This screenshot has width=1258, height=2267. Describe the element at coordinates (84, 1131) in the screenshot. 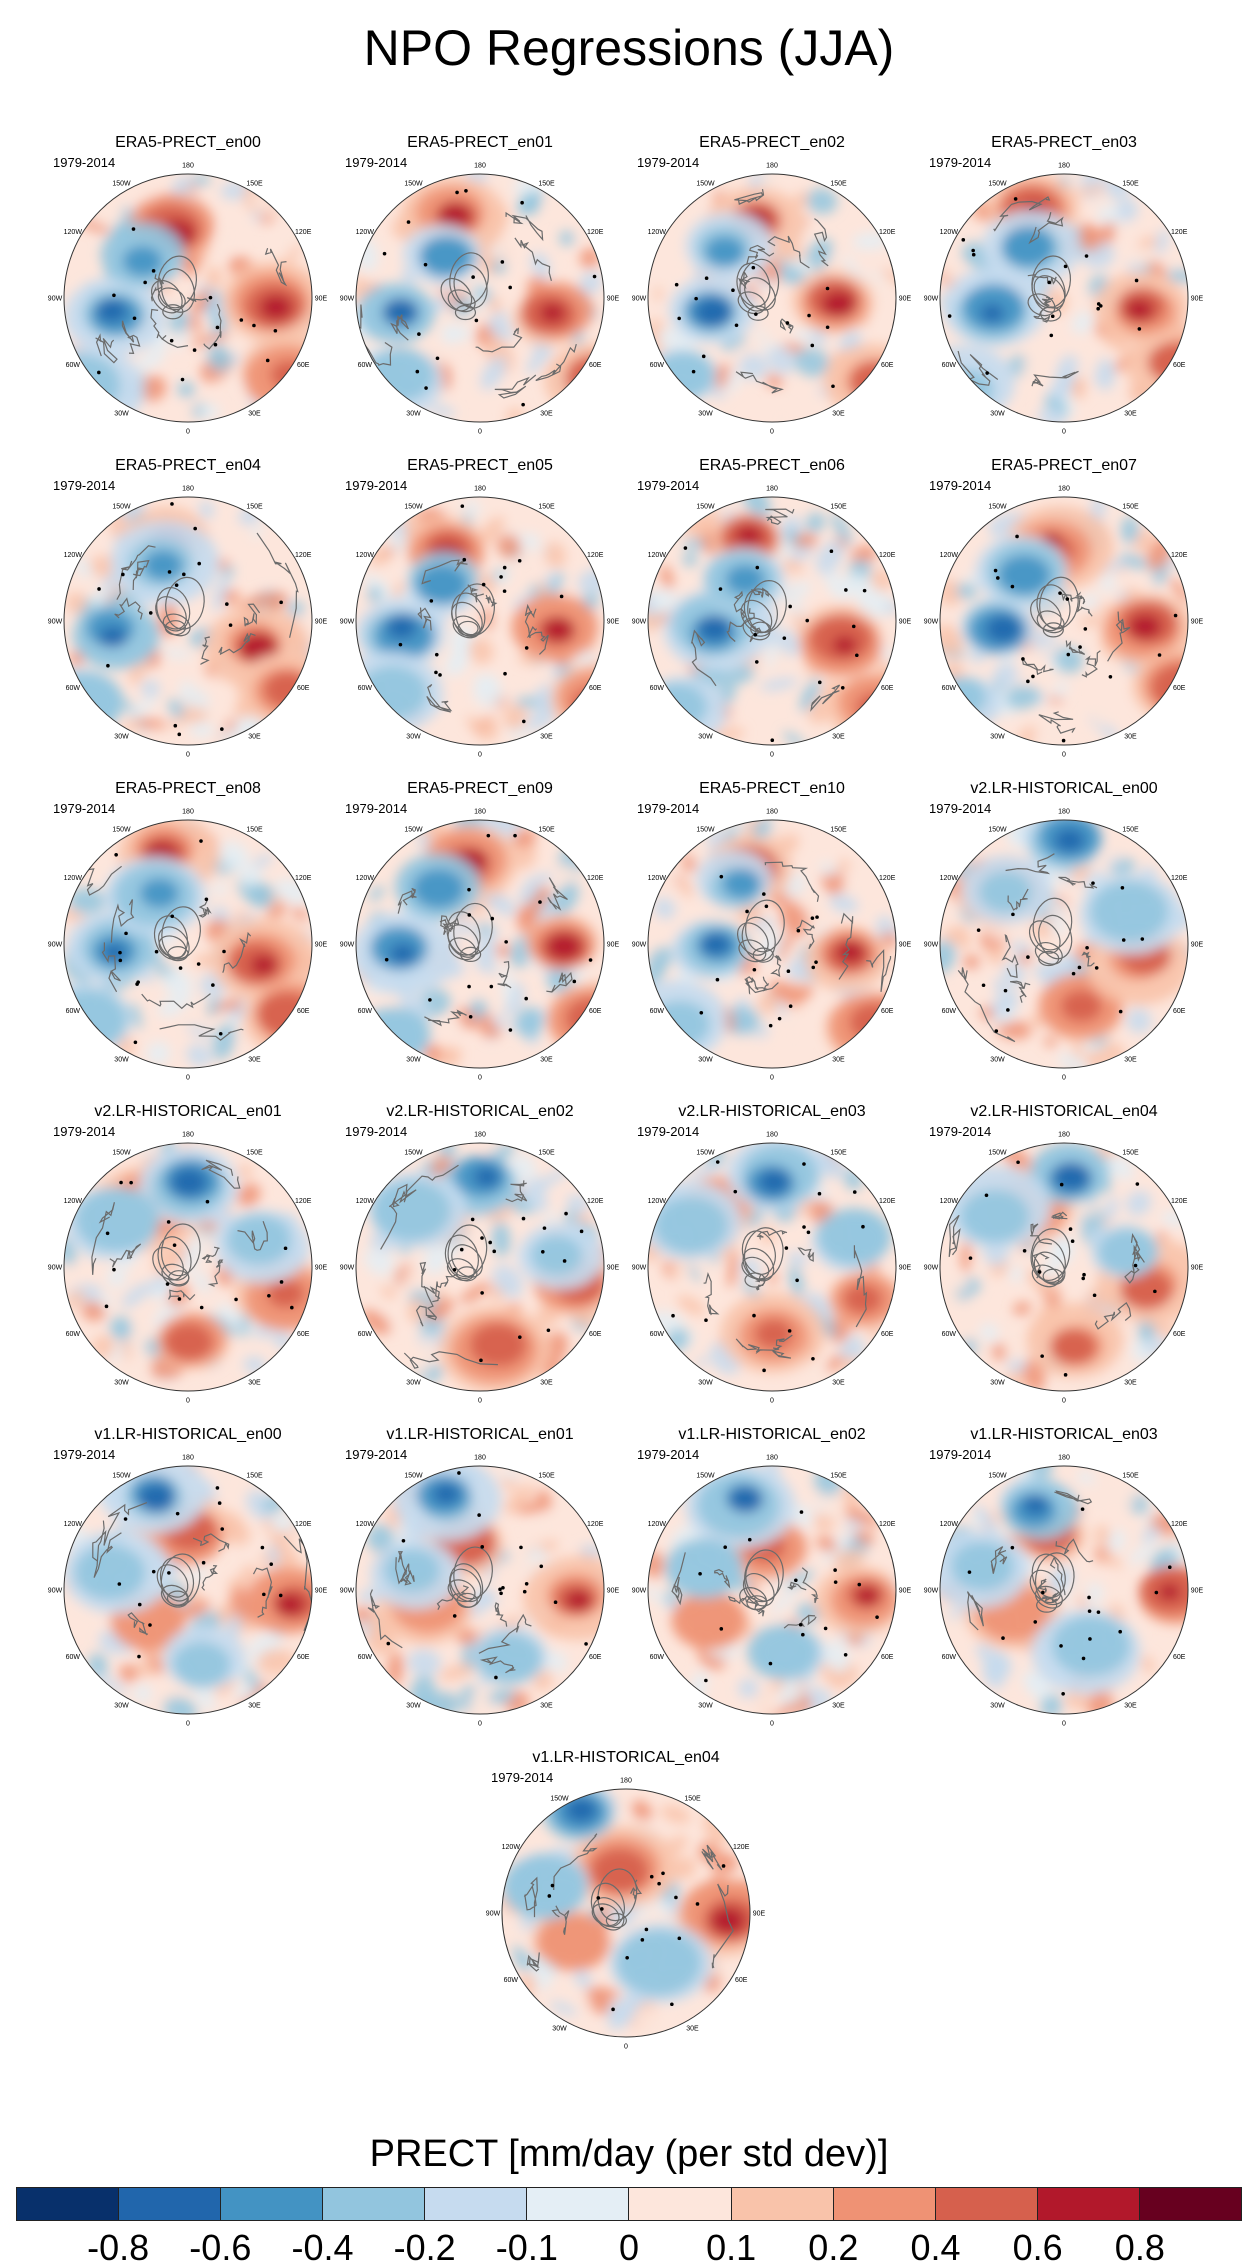

I see `panel-period-label: 1979-2014` at that location.